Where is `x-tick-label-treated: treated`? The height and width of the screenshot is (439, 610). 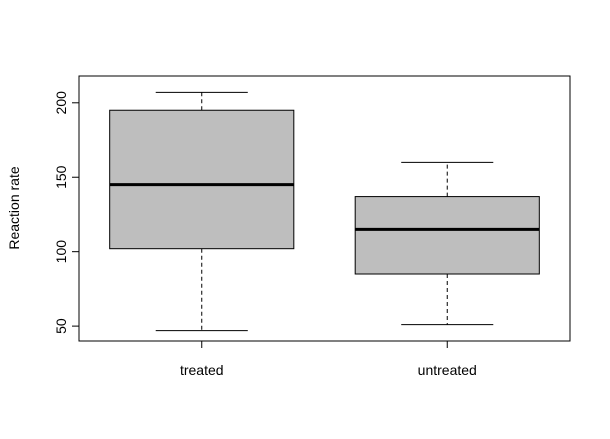 x-tick-label-treated: treated is located at coordinates (202, 370).